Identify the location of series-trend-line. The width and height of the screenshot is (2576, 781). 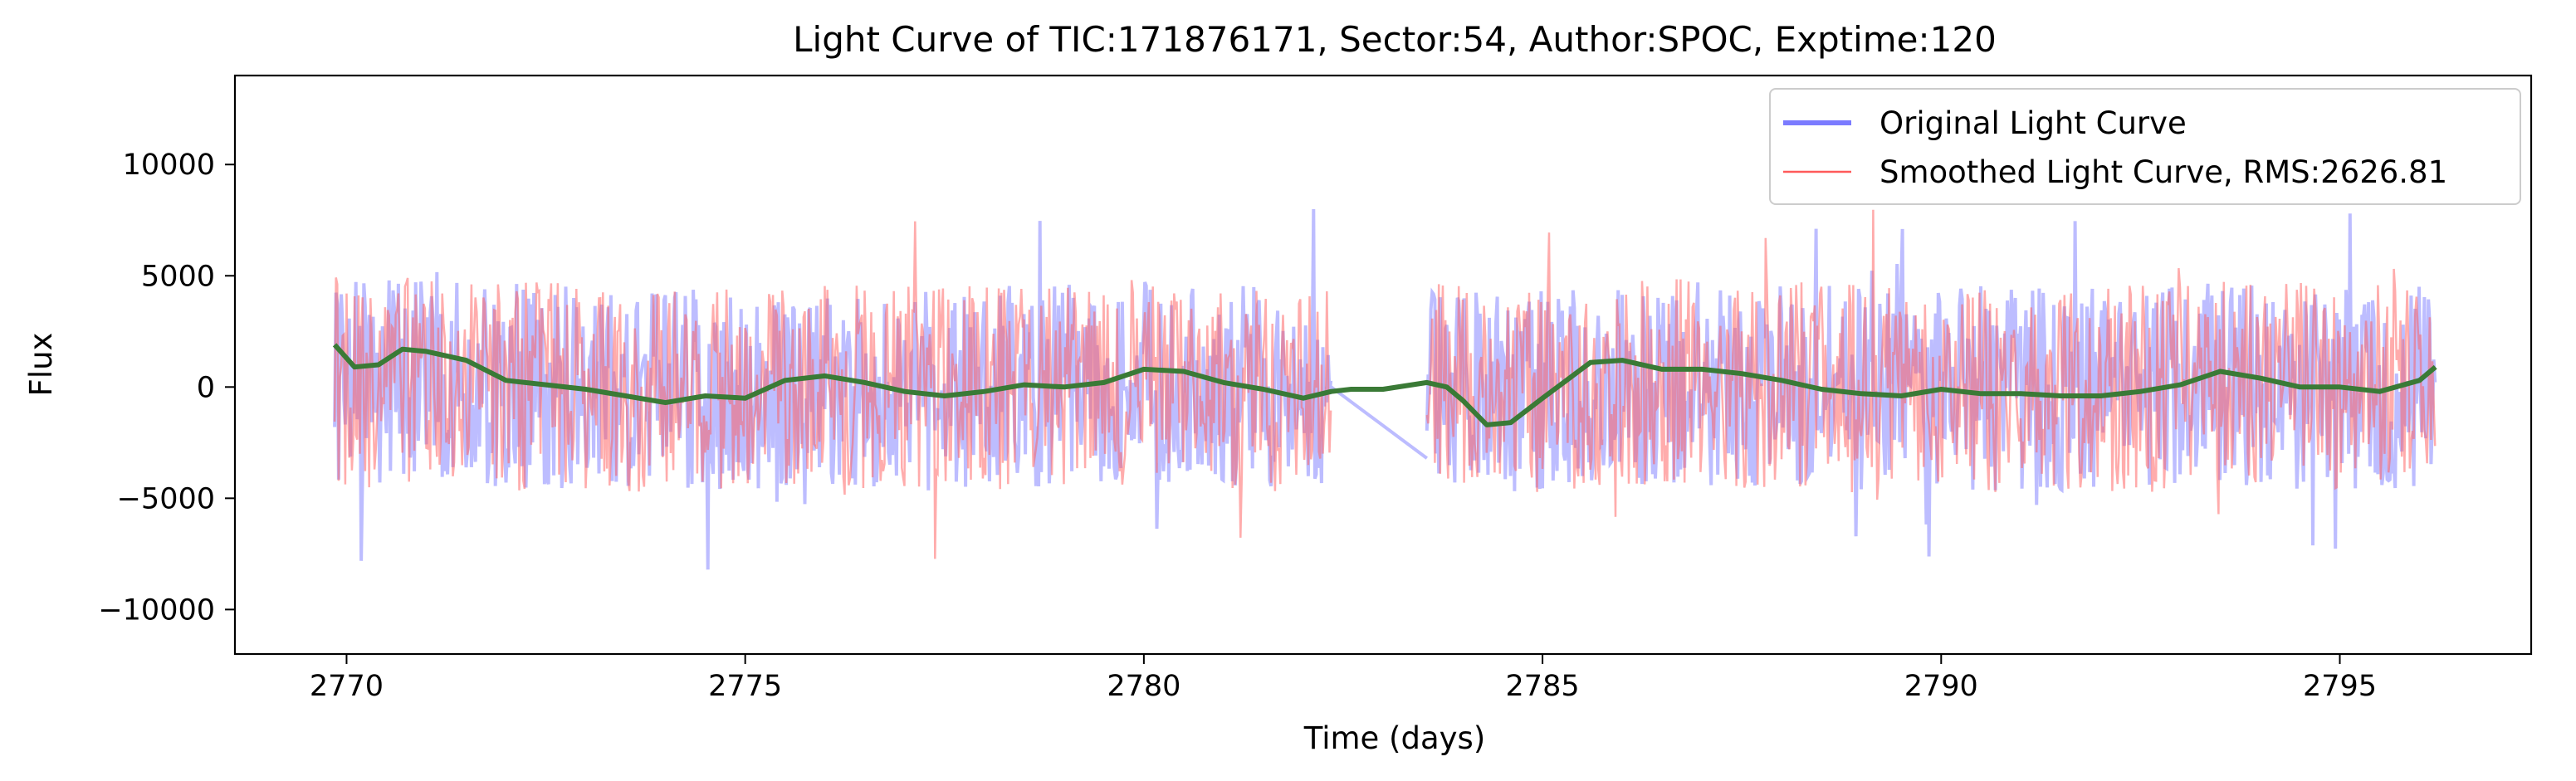
(1384, 385).